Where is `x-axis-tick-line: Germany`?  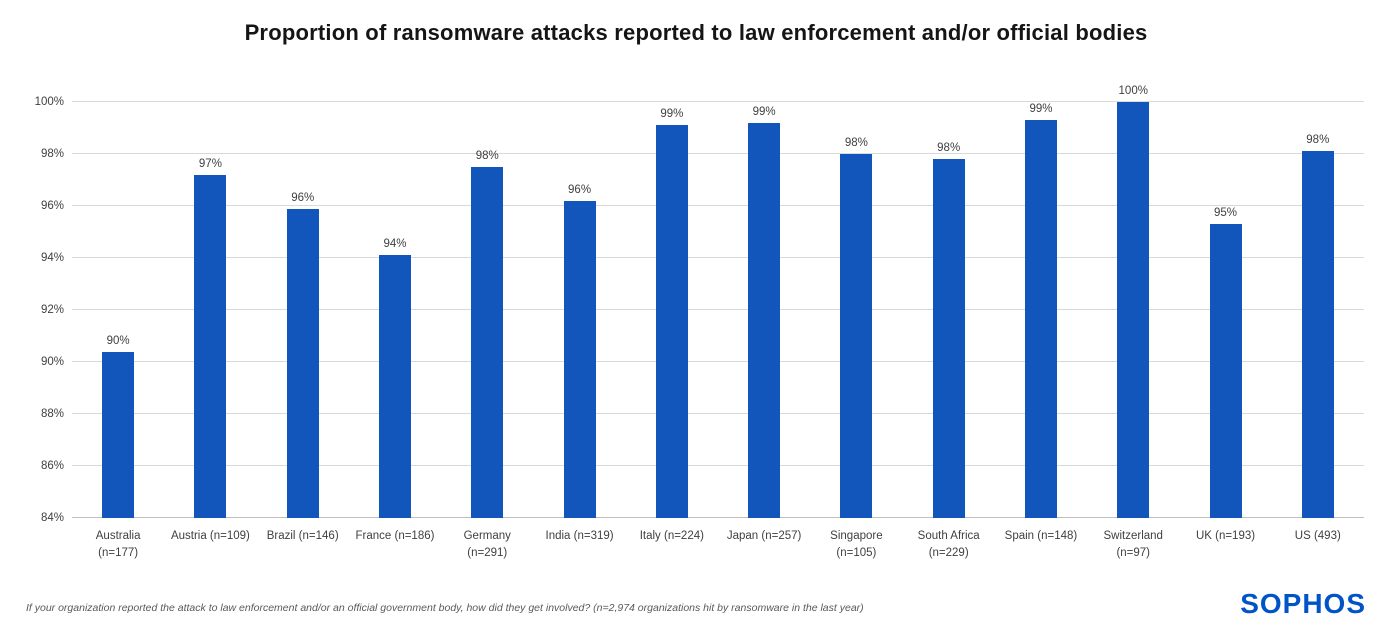 x-axis-tick-line: Germany is located at coordinates (487, 536).